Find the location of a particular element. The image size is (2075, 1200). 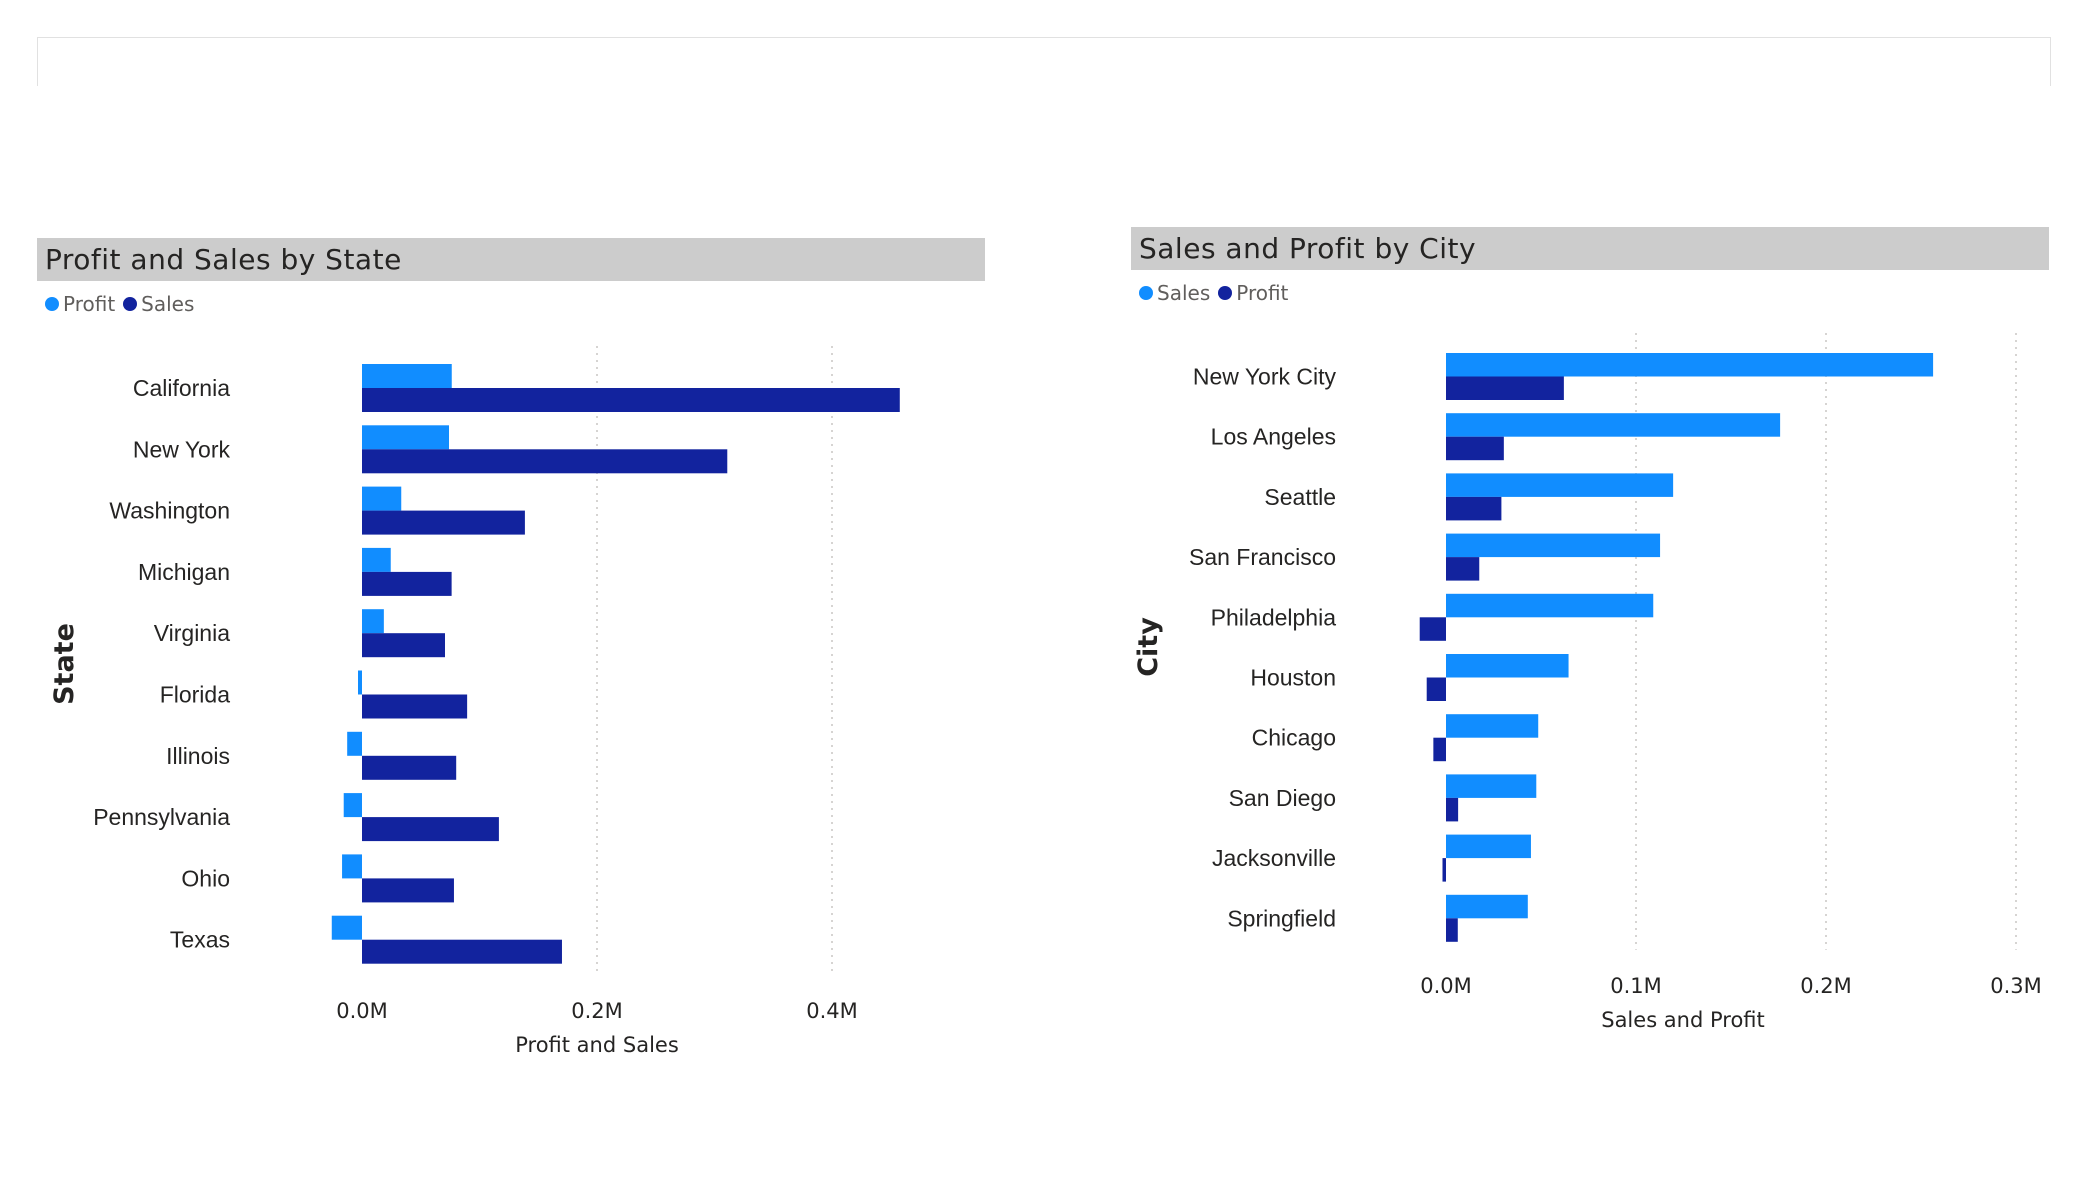

category-label: Seattle is located at coordinates (1300, 497).